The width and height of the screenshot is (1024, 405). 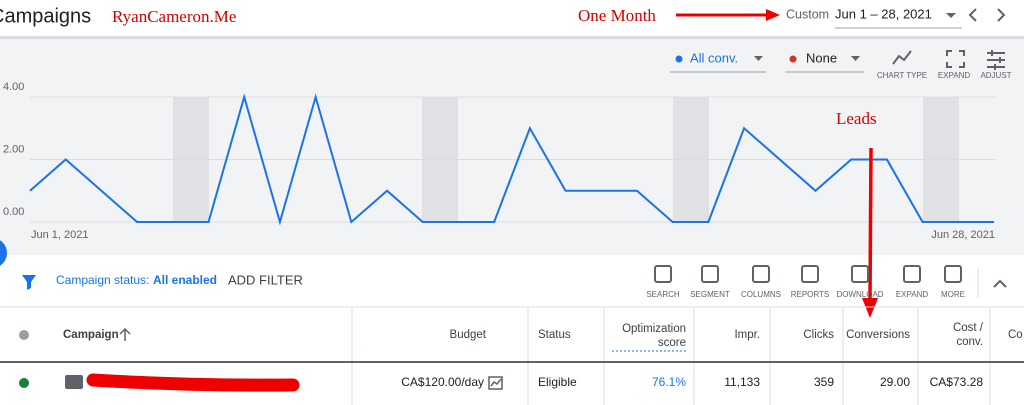 What do you see at coordinates (557, 382) in the screenshot?
I see `cell: Eligible` at bounding box center [557, 382].